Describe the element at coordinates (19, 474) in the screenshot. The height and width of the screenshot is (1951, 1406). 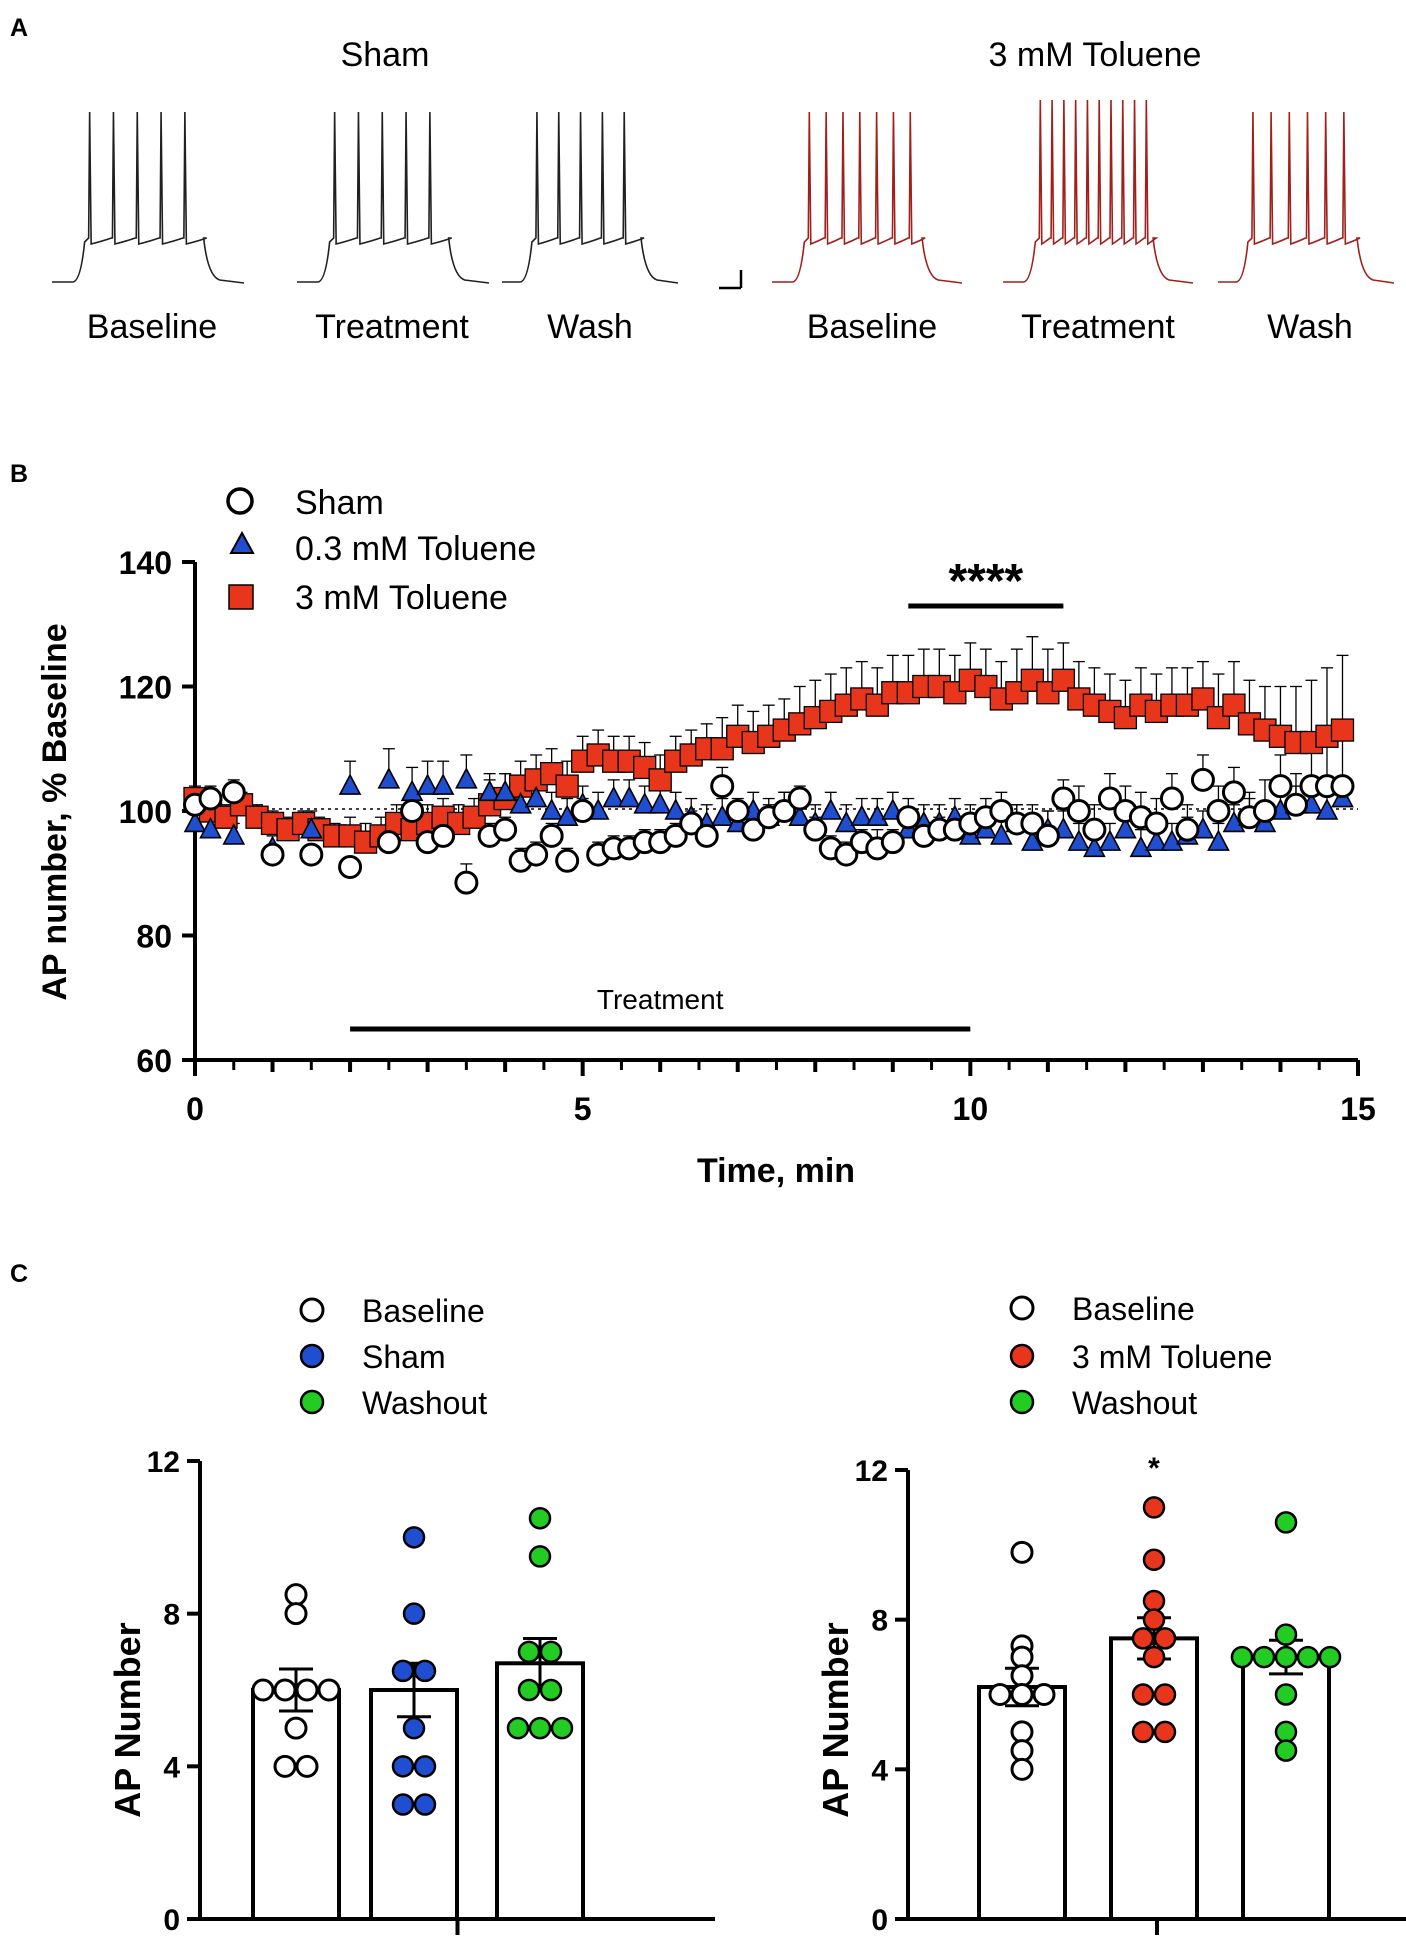
I see `panel-label-b: B` at that location.